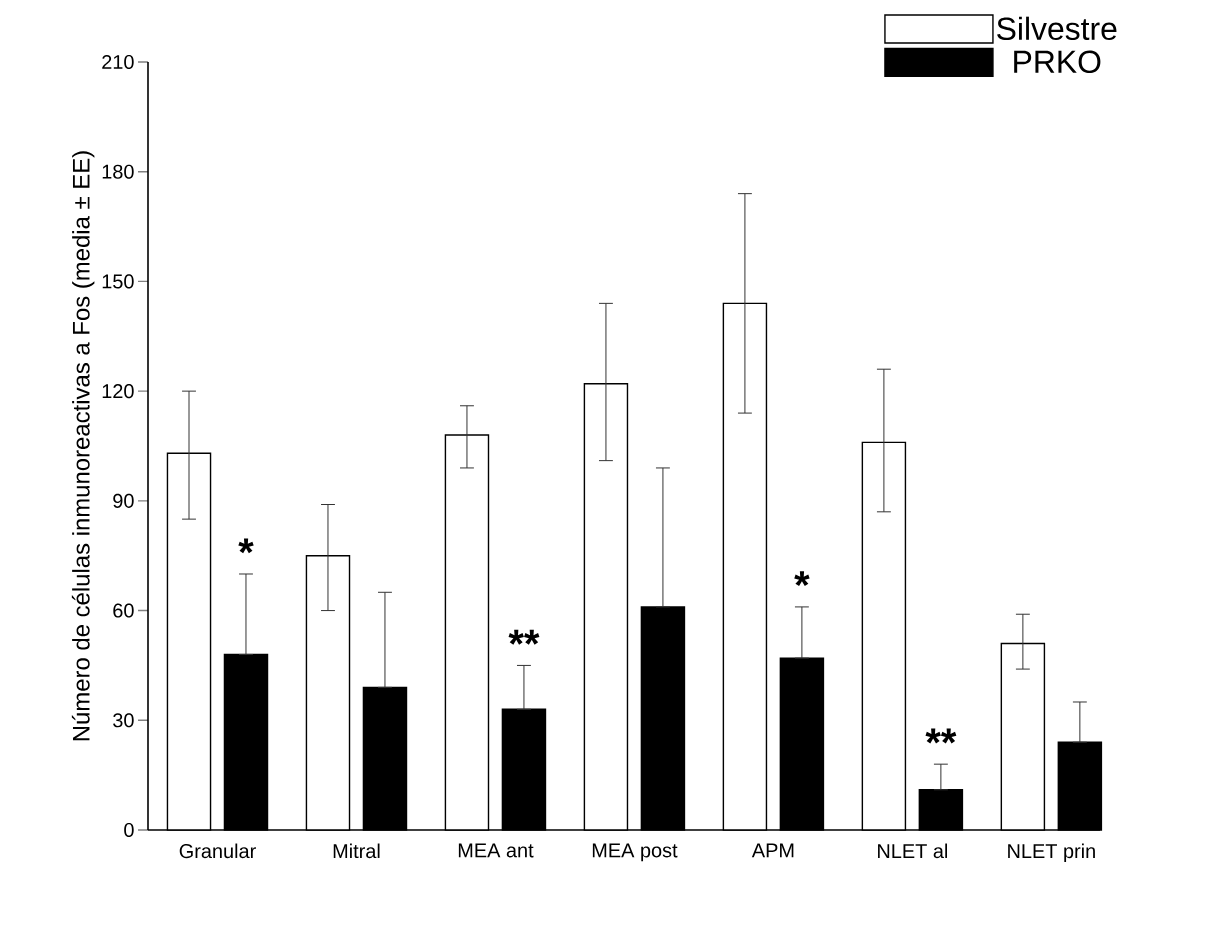 This screenshot has height=926, width=1207. Describe the element at coordinates (83, 446) in the screenshot. I see `y-axis-title: Número de células inmunoreactivas a Fos (media ± EE)` at that location.